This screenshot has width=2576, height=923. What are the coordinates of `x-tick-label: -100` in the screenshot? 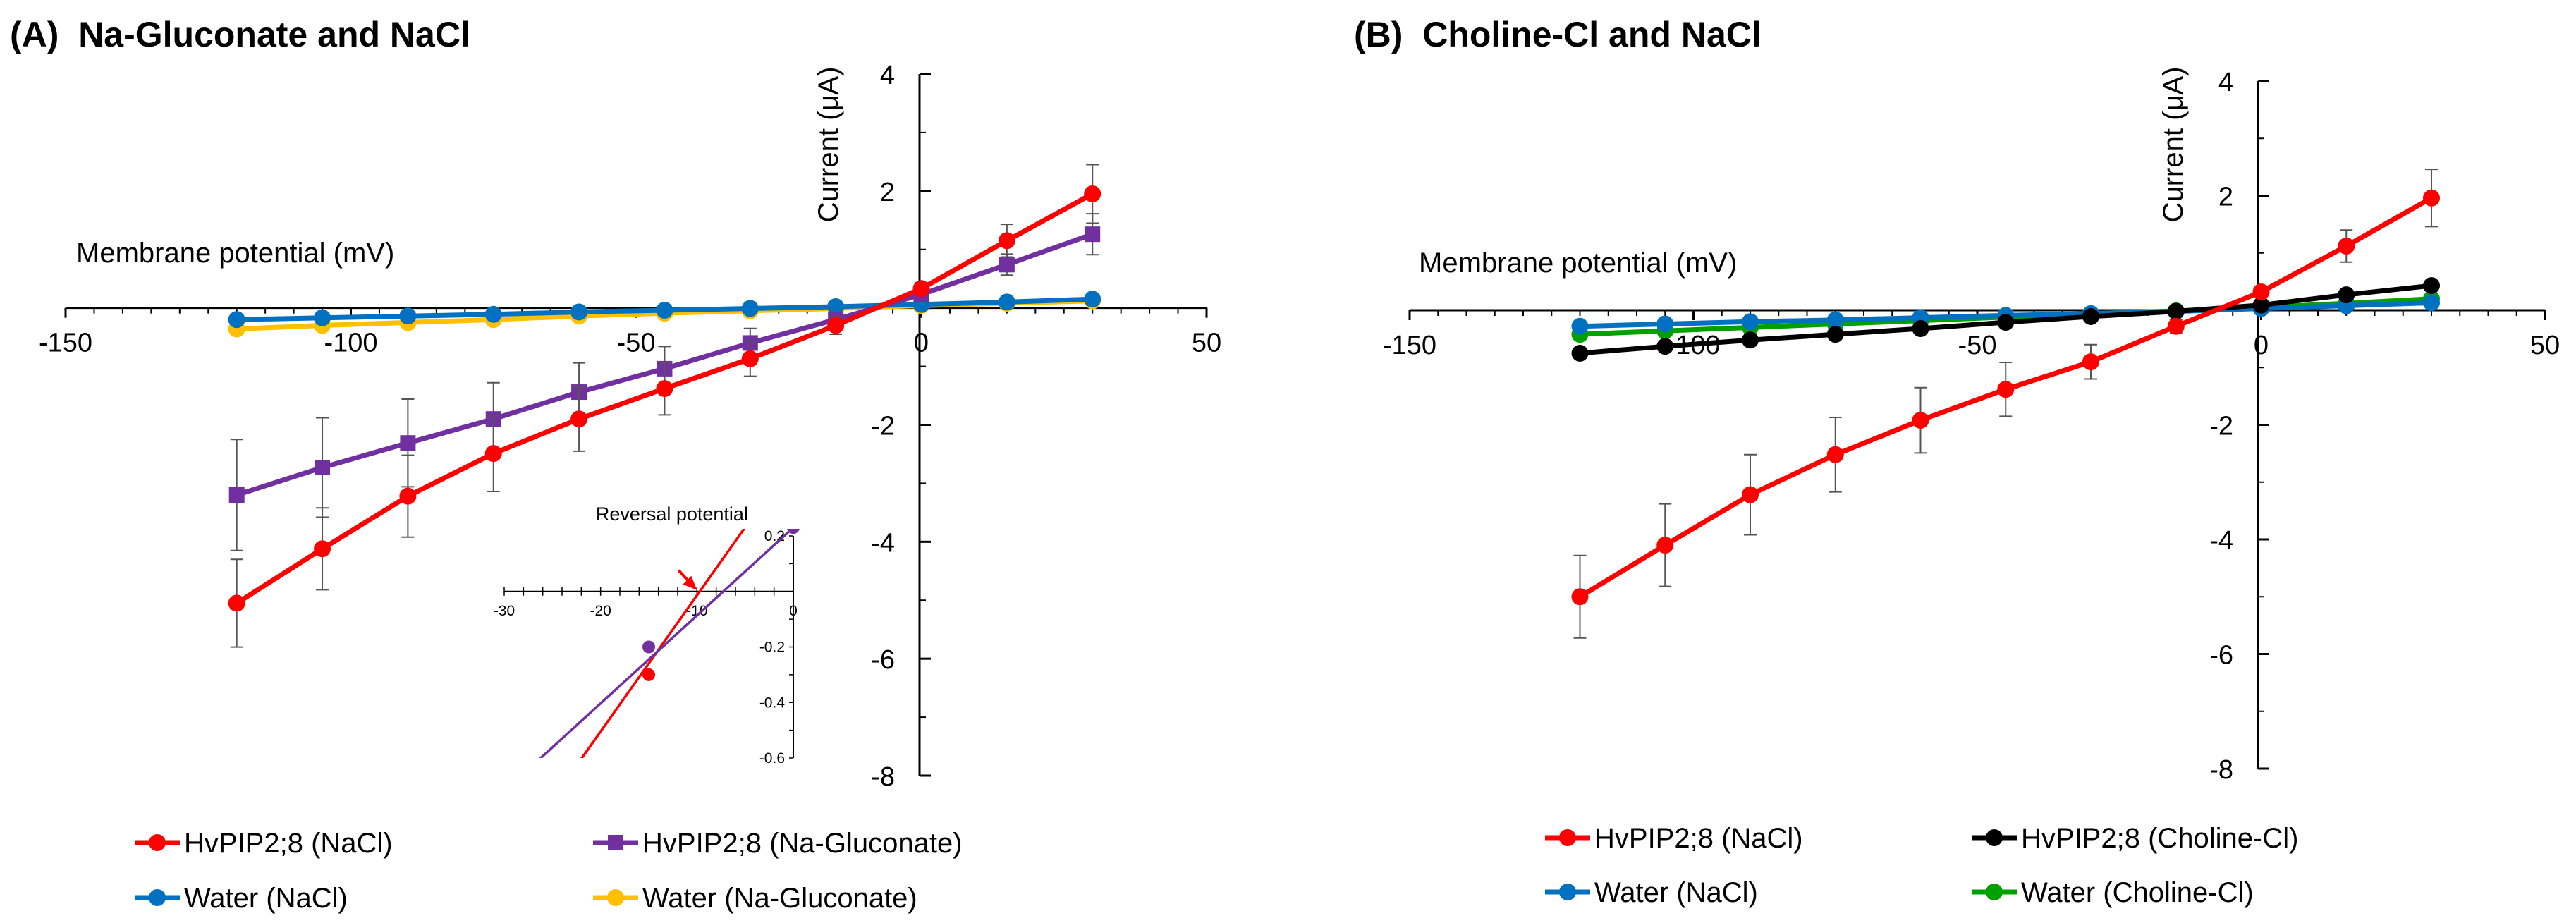 It's located at (351, 343).